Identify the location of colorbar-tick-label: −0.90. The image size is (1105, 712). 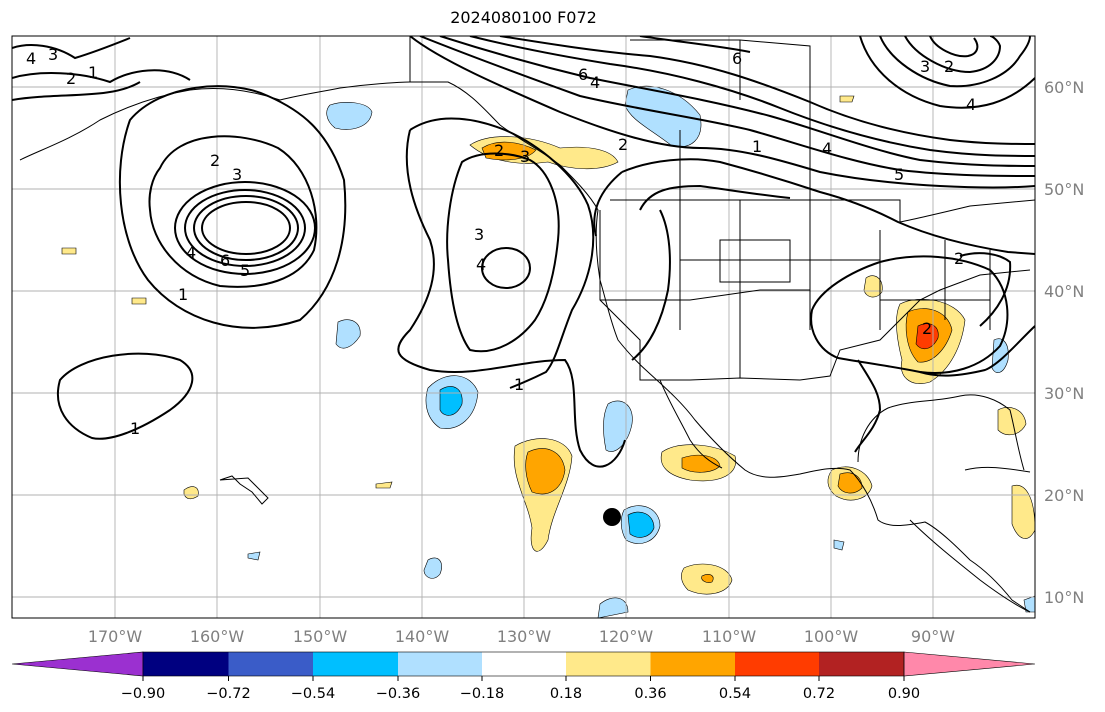
(143, 694).